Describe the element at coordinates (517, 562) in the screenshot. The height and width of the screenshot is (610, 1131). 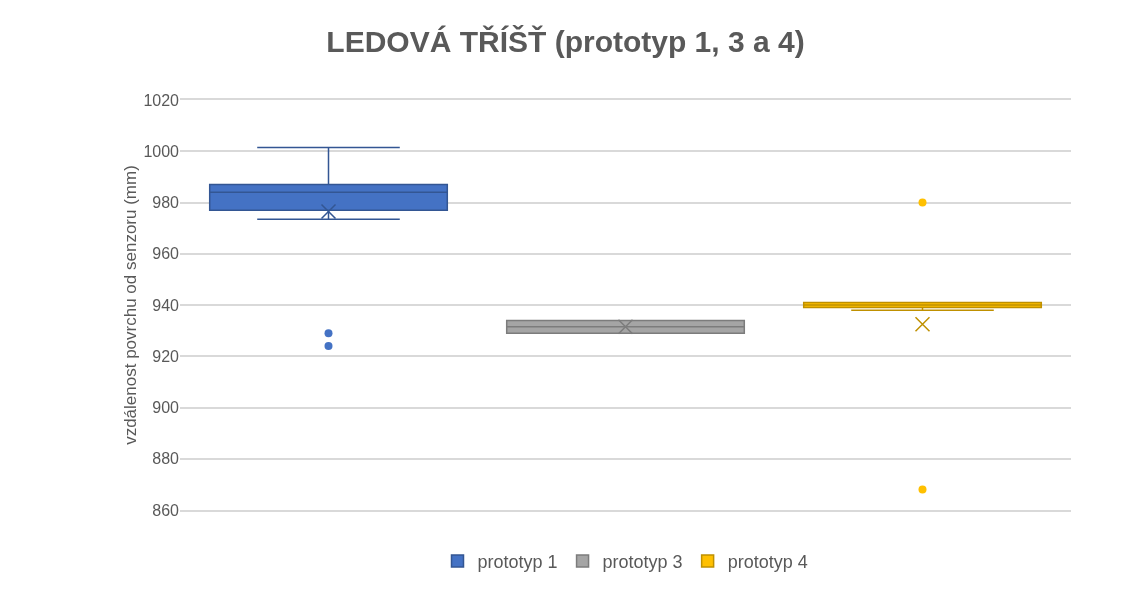
I see `legend-label: prototyp 1` at that location.